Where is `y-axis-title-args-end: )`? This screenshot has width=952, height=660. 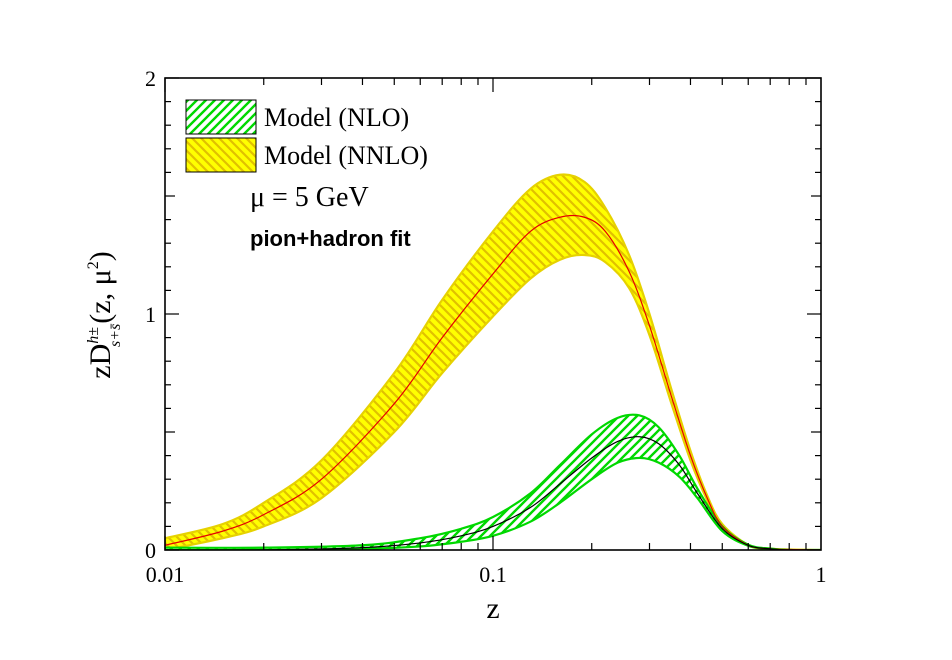
y-axis-title-args-end: ) is located at coordinates (100, 256).